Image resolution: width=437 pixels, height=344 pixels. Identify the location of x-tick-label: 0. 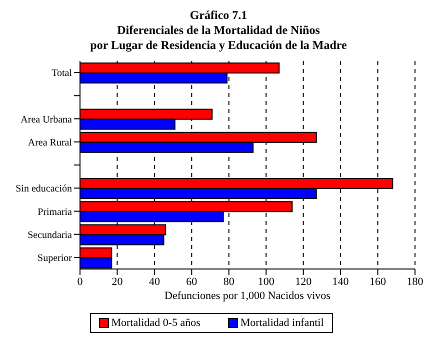
(80, 282).